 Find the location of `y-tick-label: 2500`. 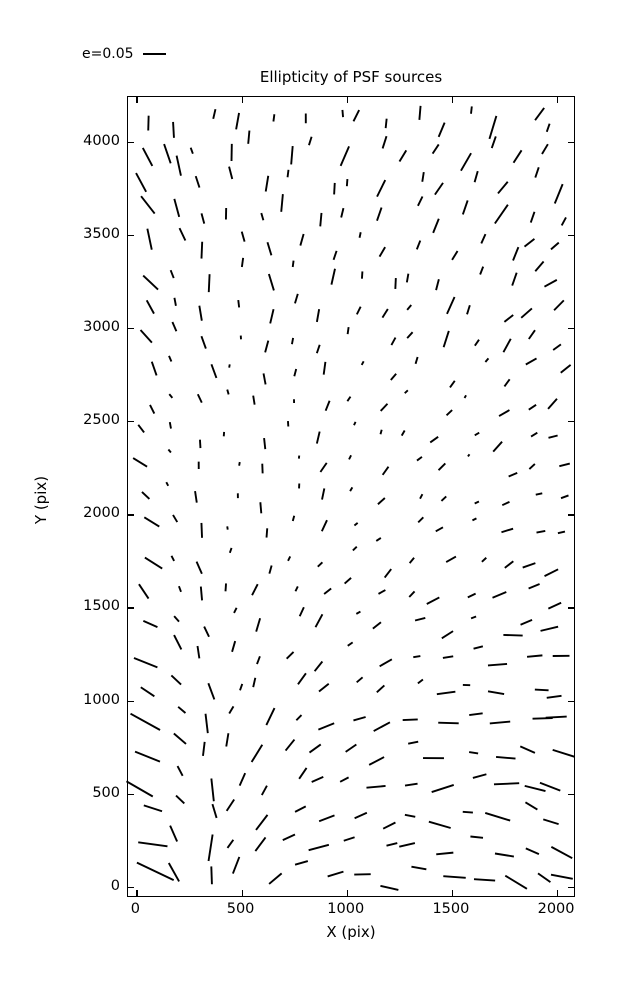

y-tick-label: 2500 is located at coordinates (101, 419).